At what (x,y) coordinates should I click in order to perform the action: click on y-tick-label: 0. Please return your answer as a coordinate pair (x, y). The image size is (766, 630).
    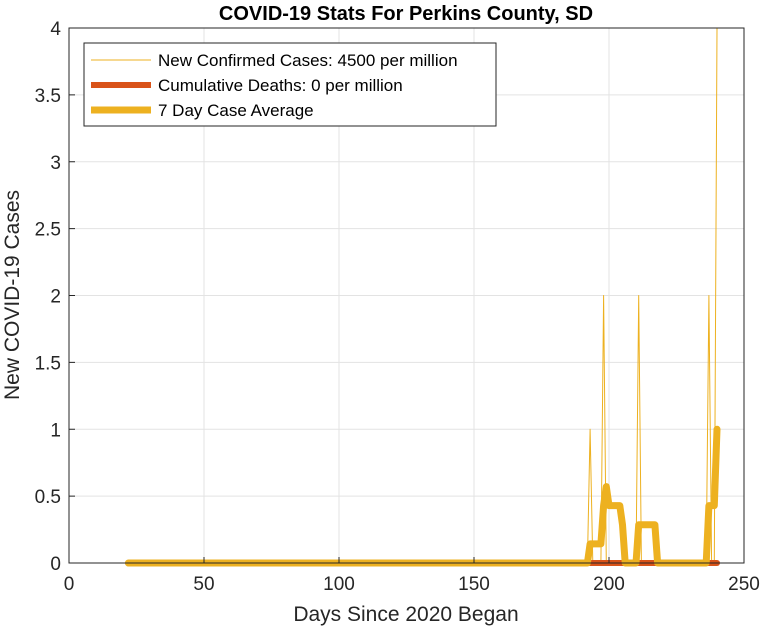
    Looking at the image, I should click on (55, 564).